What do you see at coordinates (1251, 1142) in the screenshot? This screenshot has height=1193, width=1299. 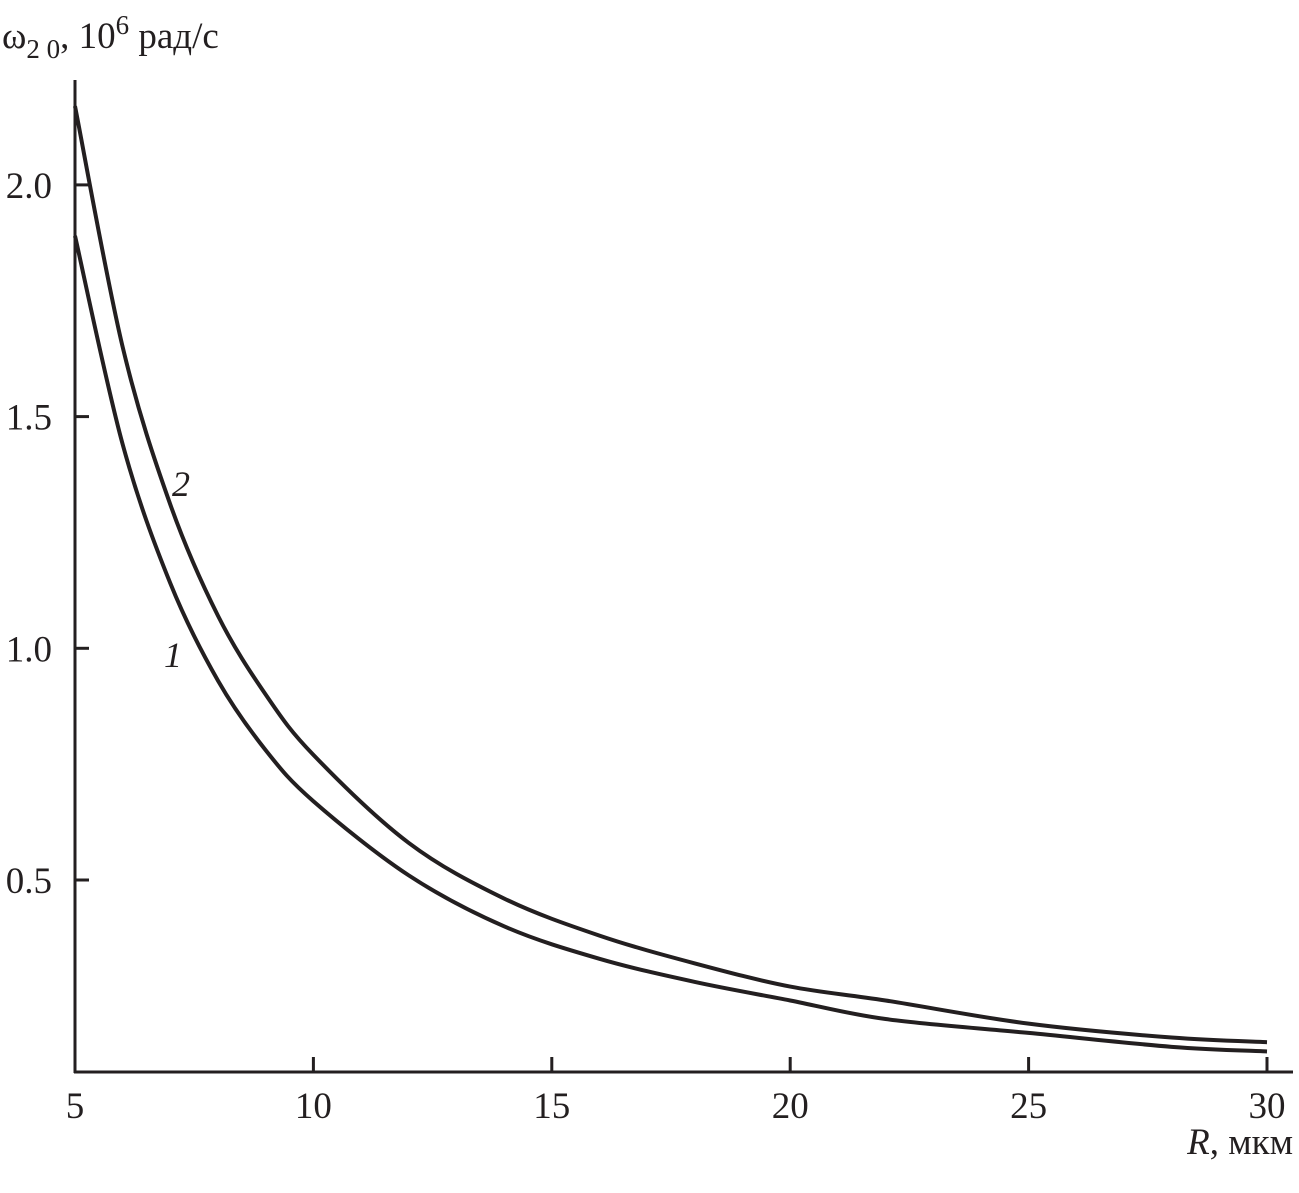 I see `x-label-unit: , мкм` at bounding box center [1251, 1142].